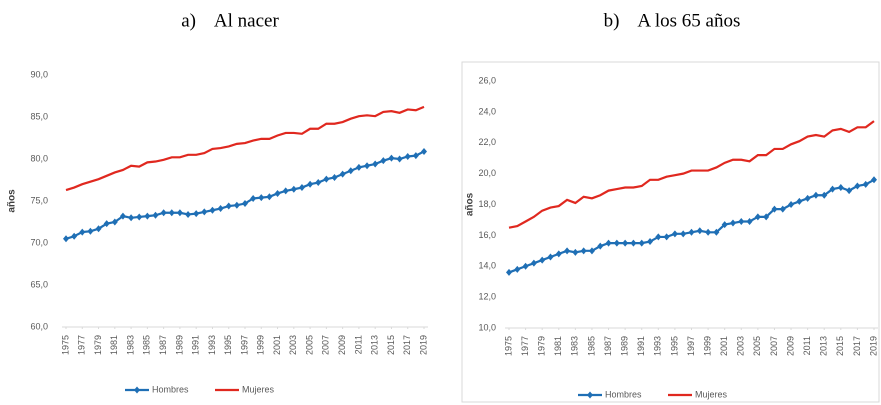 The height and width of the screenshot is (405, 881). I want to click on y-tick-label: 16,0, so click(487, 235).